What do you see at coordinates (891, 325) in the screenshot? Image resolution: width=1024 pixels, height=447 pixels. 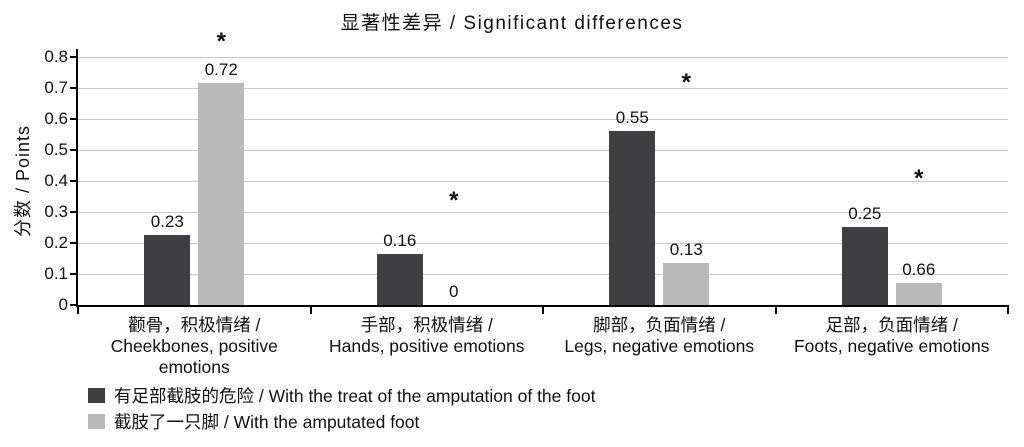 I see `x-category-label-line: 足部，负面情绪 /` at bounding box center [891, 325].